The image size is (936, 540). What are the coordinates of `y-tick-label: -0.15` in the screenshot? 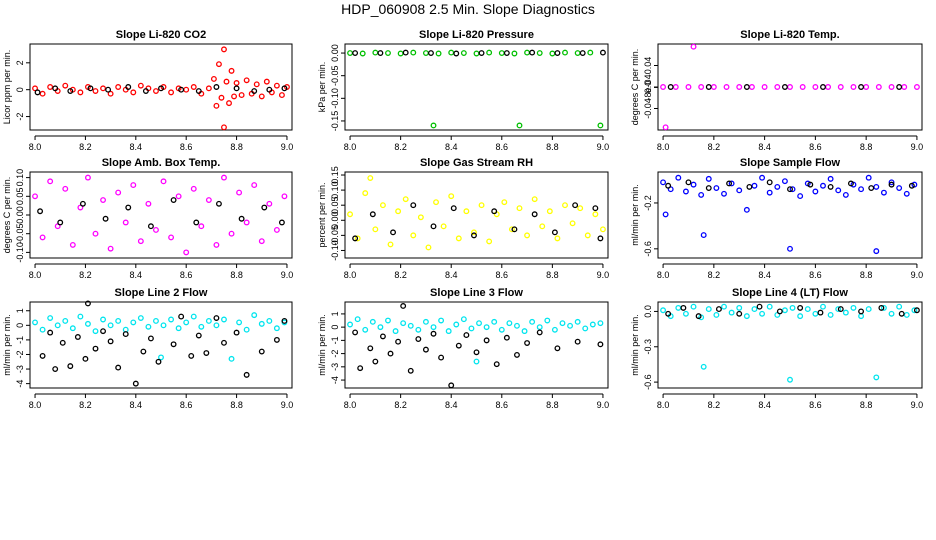 It's located at (335, 121).